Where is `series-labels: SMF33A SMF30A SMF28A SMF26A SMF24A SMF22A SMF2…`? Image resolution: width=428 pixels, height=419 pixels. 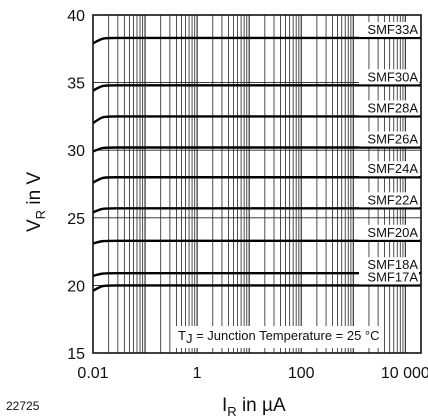 series-labels: SMF33A SMF30A SMF28A SMF26A SMF24A SMF22A SMF2… is located at coordinates (389, 153).